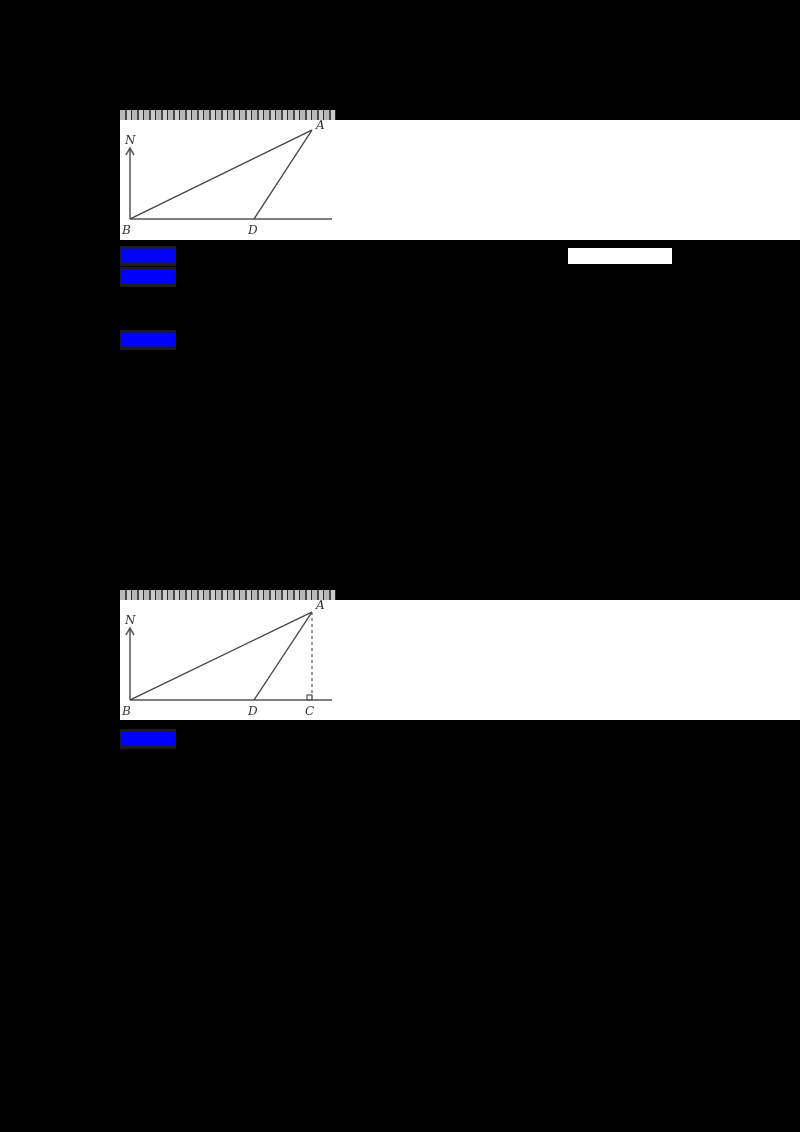  Describe the element at coordinates (228, 595) in the screenshot. I see `problem2-text-fragment` at that location.